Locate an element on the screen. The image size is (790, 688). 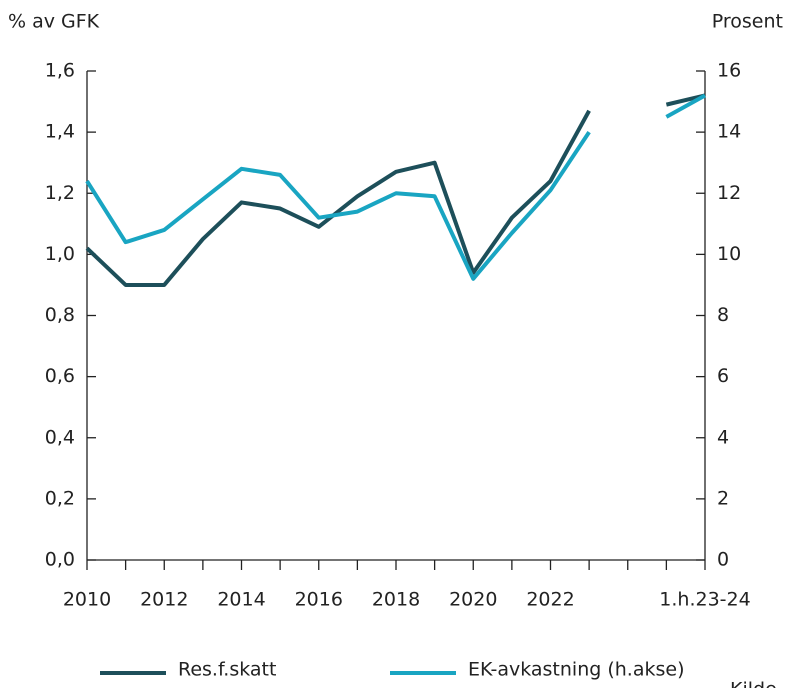
legend-label: Res.f.skatt is located at coordinates (227, 670).